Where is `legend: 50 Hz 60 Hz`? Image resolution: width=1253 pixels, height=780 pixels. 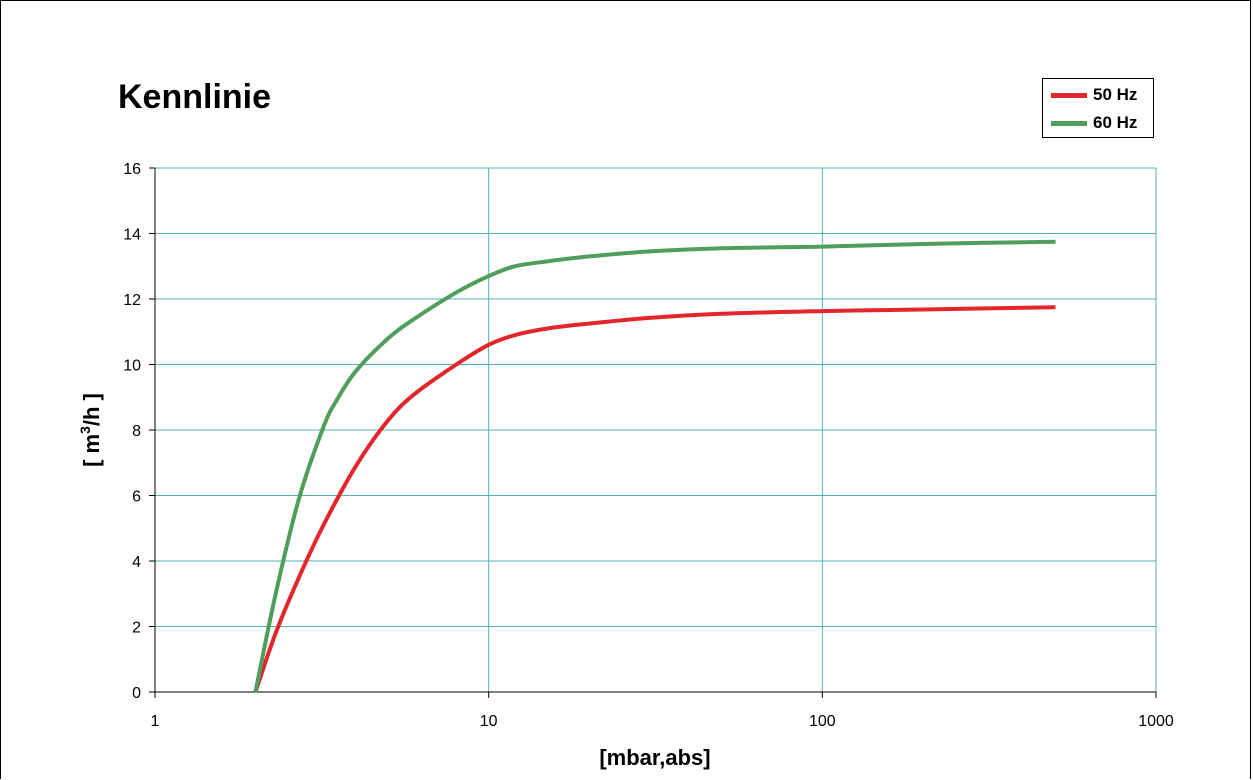 legend: 50 Hz 60 Hz is located at coordinates (1098, 108).